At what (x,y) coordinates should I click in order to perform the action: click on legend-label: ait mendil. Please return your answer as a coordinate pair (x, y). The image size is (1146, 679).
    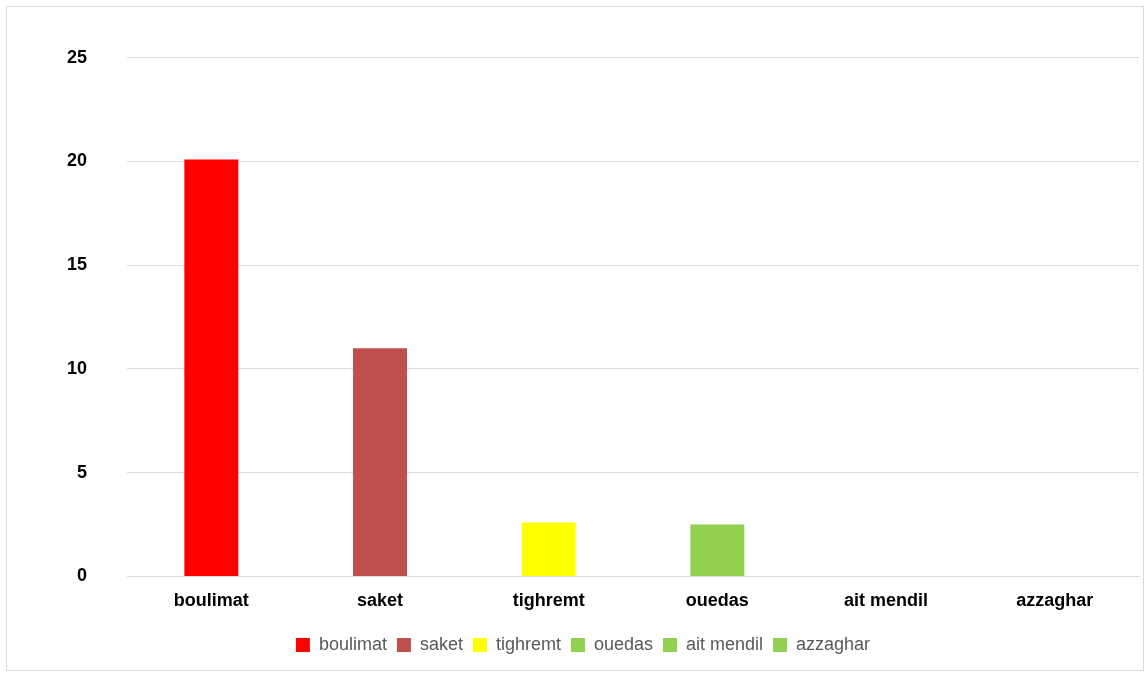
    Looking at the image, I should click on (725, 643).